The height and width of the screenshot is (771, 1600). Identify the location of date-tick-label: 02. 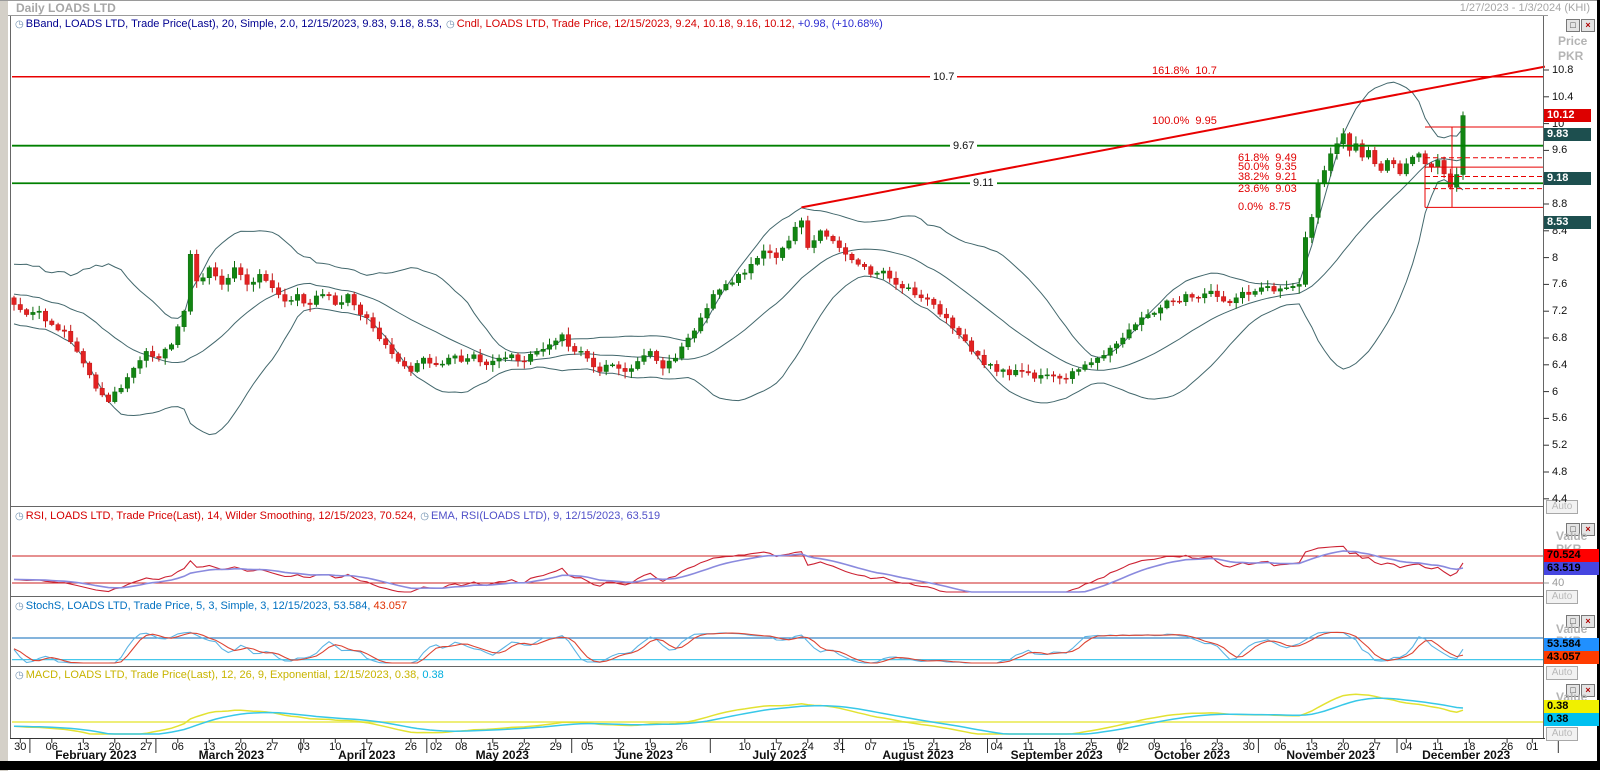
(1122, 747).